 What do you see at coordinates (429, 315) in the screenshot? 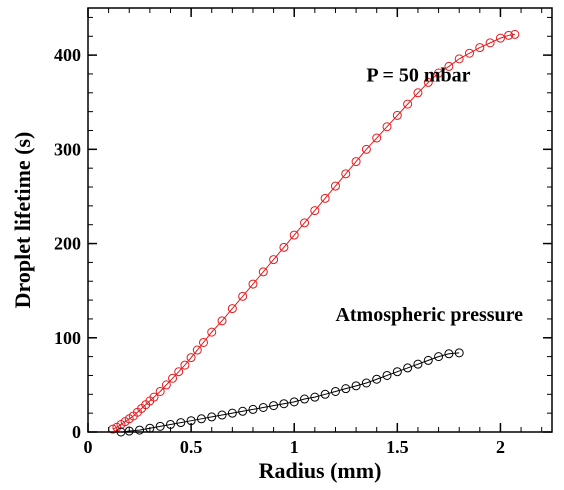
I see `annotation-atmospheric: Atmospheric pressure` at bounding box center [429, 315].